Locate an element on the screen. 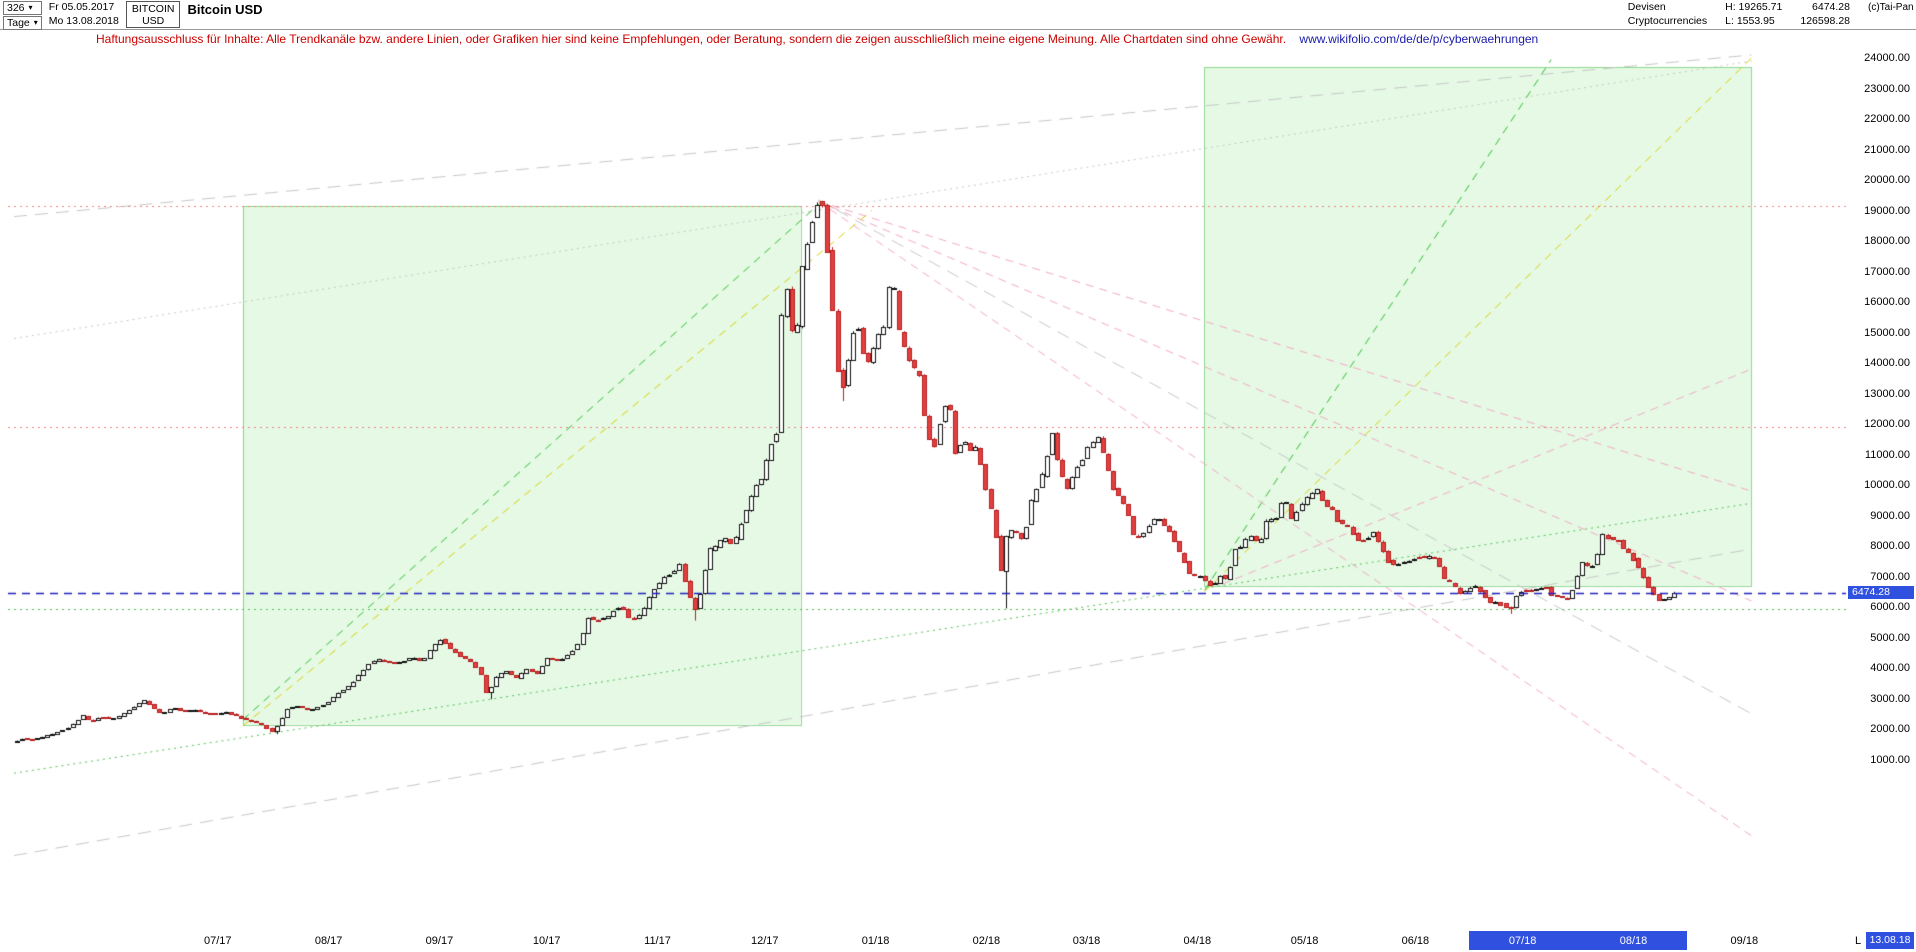 Image resolution: width=1916 pixels, height=952 pixels. x-axis-selection-band is located at coordinates (1578, 940).